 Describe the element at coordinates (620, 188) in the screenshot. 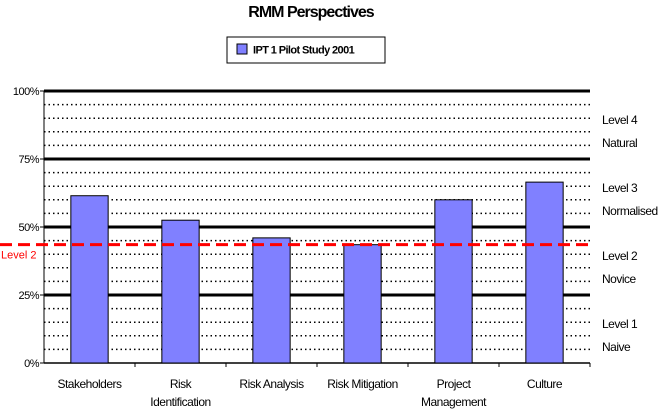

I see `band-label: Level 3` at that location.